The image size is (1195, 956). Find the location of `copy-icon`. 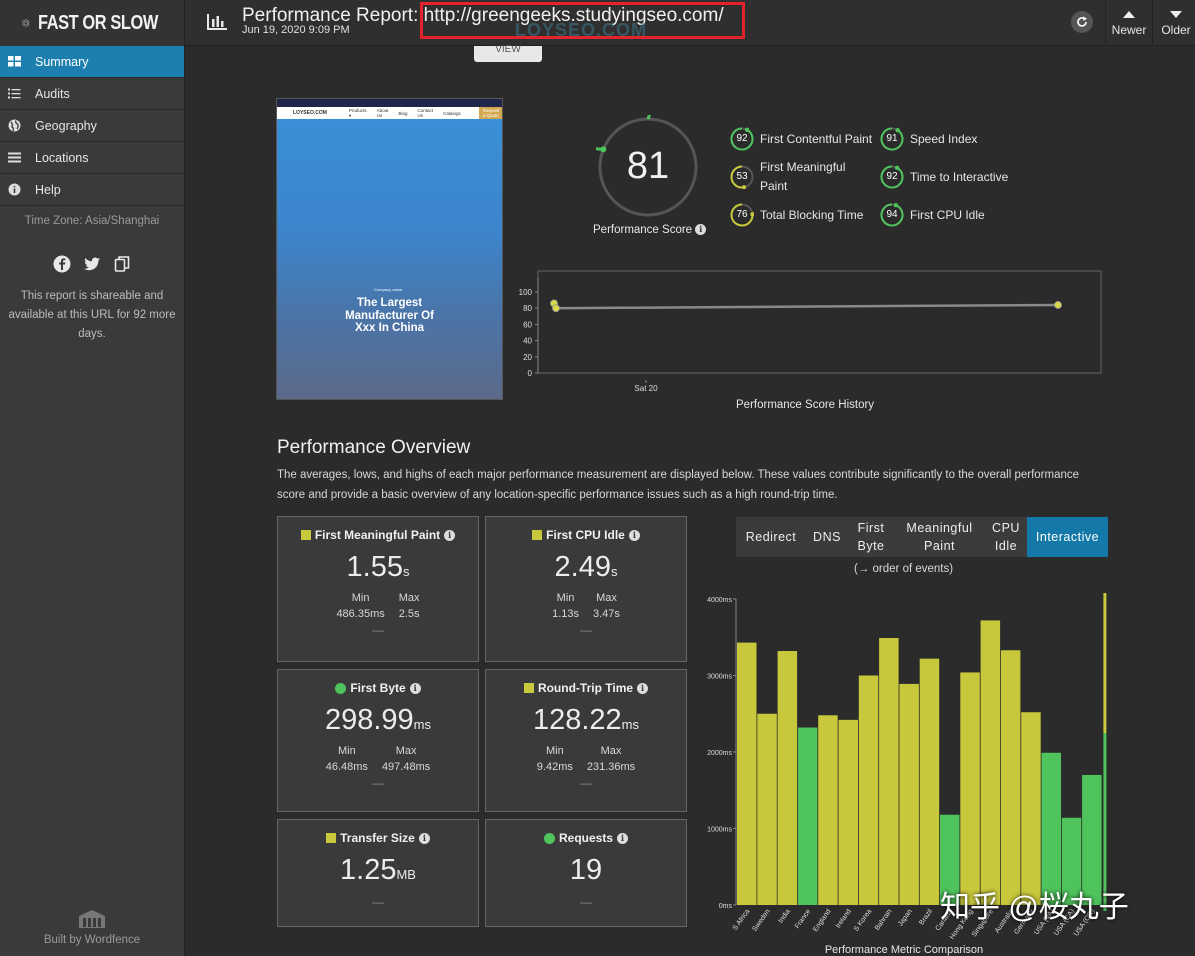

copy-icon is located at coordinates (122, 264).